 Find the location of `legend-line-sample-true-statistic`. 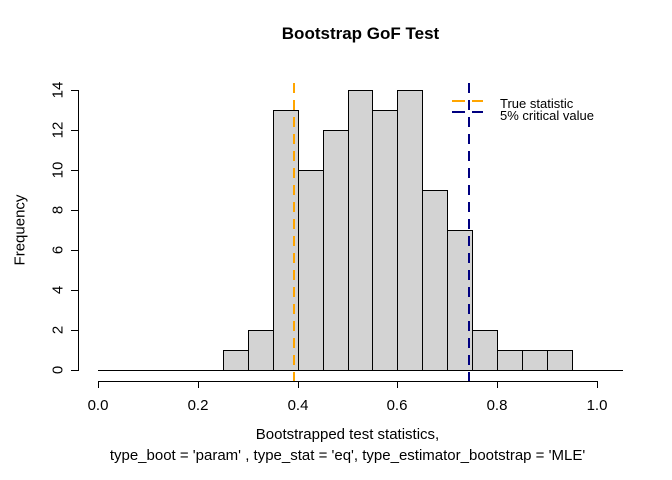

legend-line-sample-true-statistic is located at coordinates (467, 101).